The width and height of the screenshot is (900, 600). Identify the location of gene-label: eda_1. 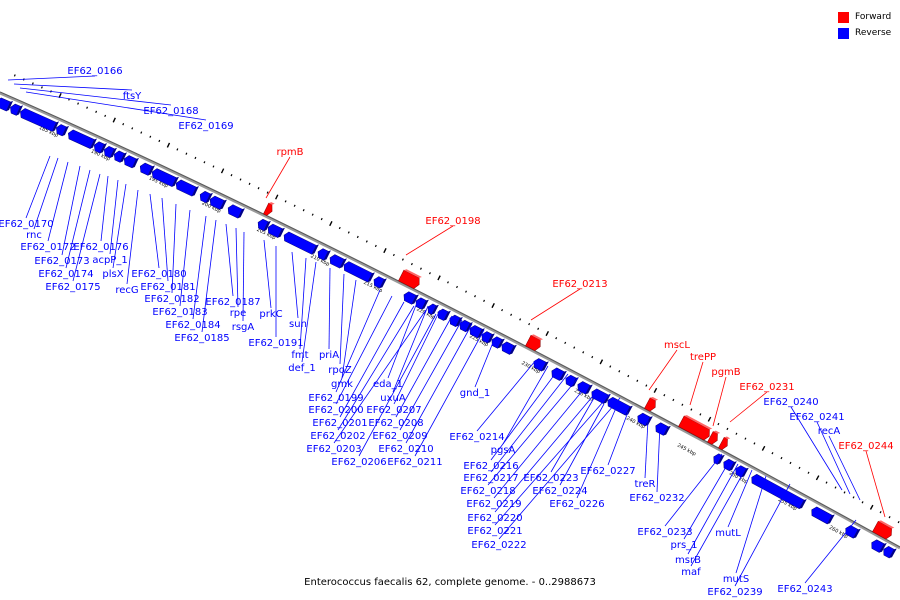
(388, 384).